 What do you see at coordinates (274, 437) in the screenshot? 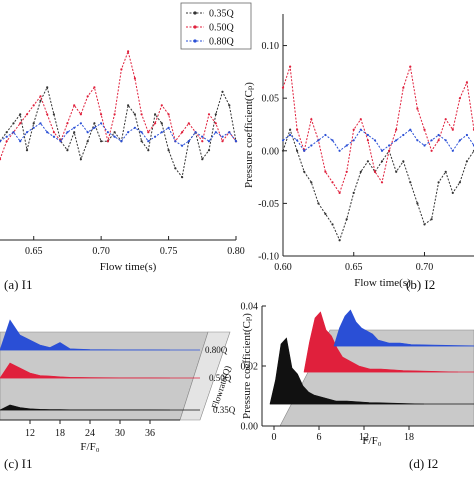
I see `xtick-label-d-0: 0` at bounding box center [274, 437].